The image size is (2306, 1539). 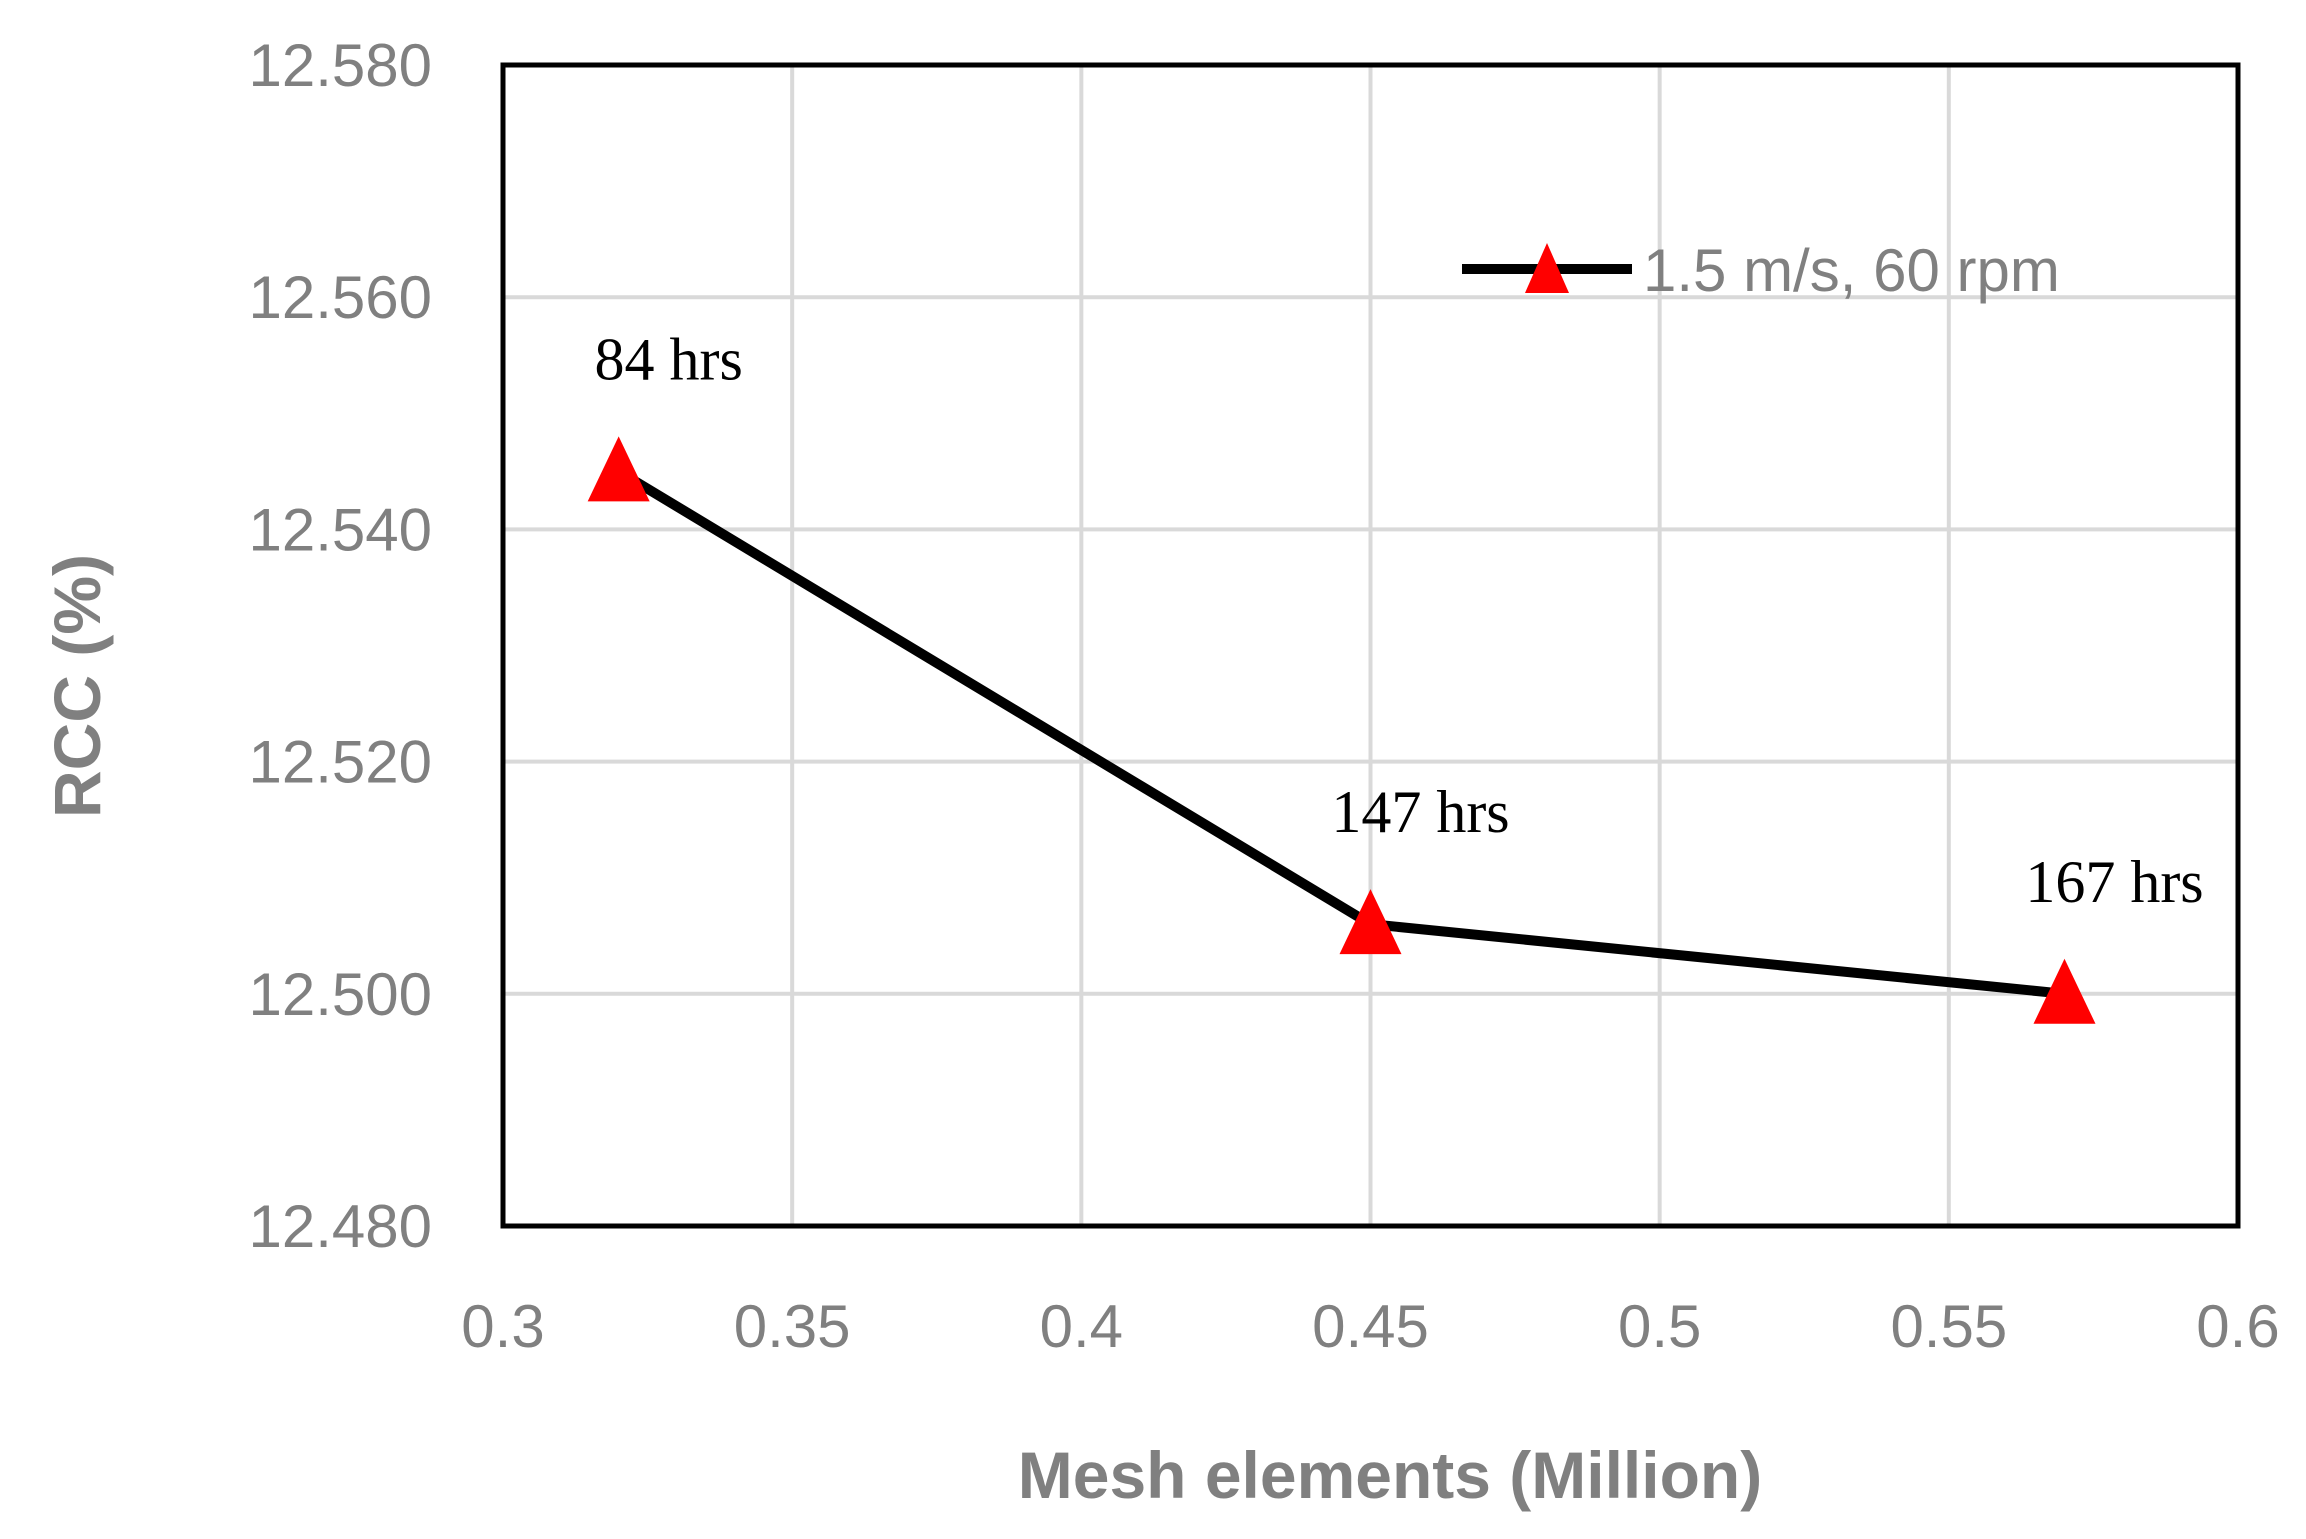 I want to click on y-axis-title: RCC (%), so click(x=77, y=686).